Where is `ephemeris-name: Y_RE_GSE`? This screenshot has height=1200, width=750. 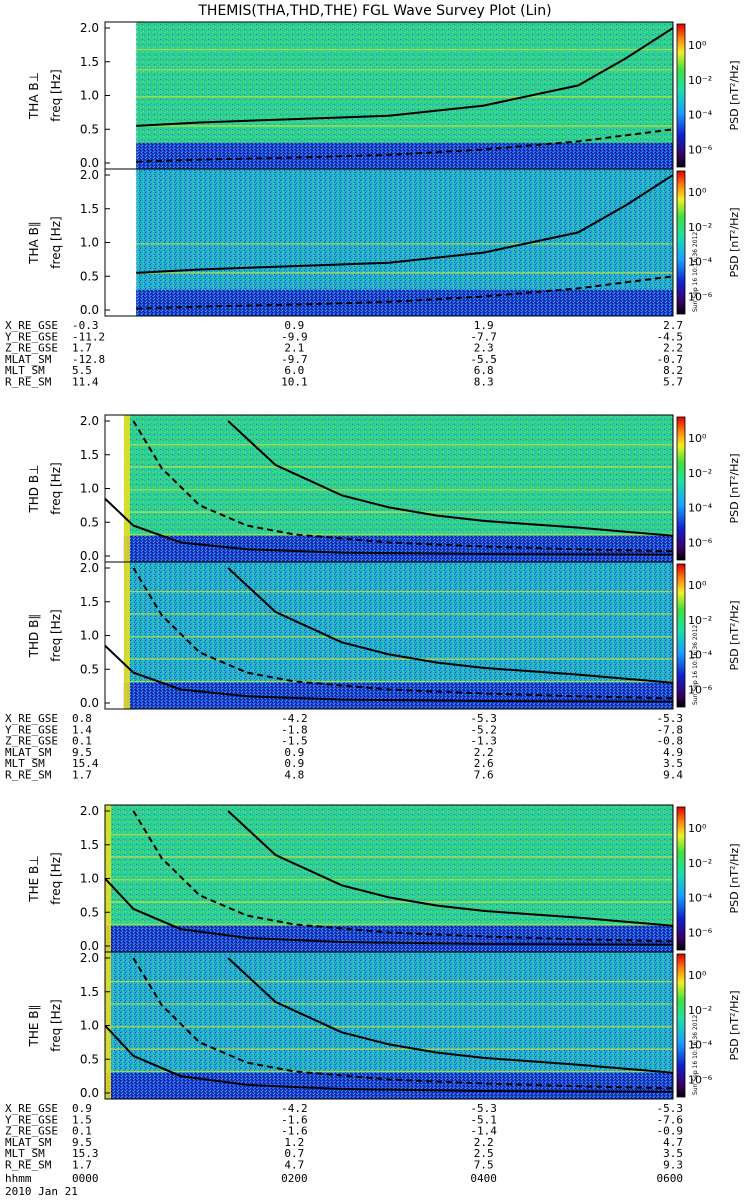
ephemeris-name: Y_RE_GSE is located at coordinates (31, 1119).